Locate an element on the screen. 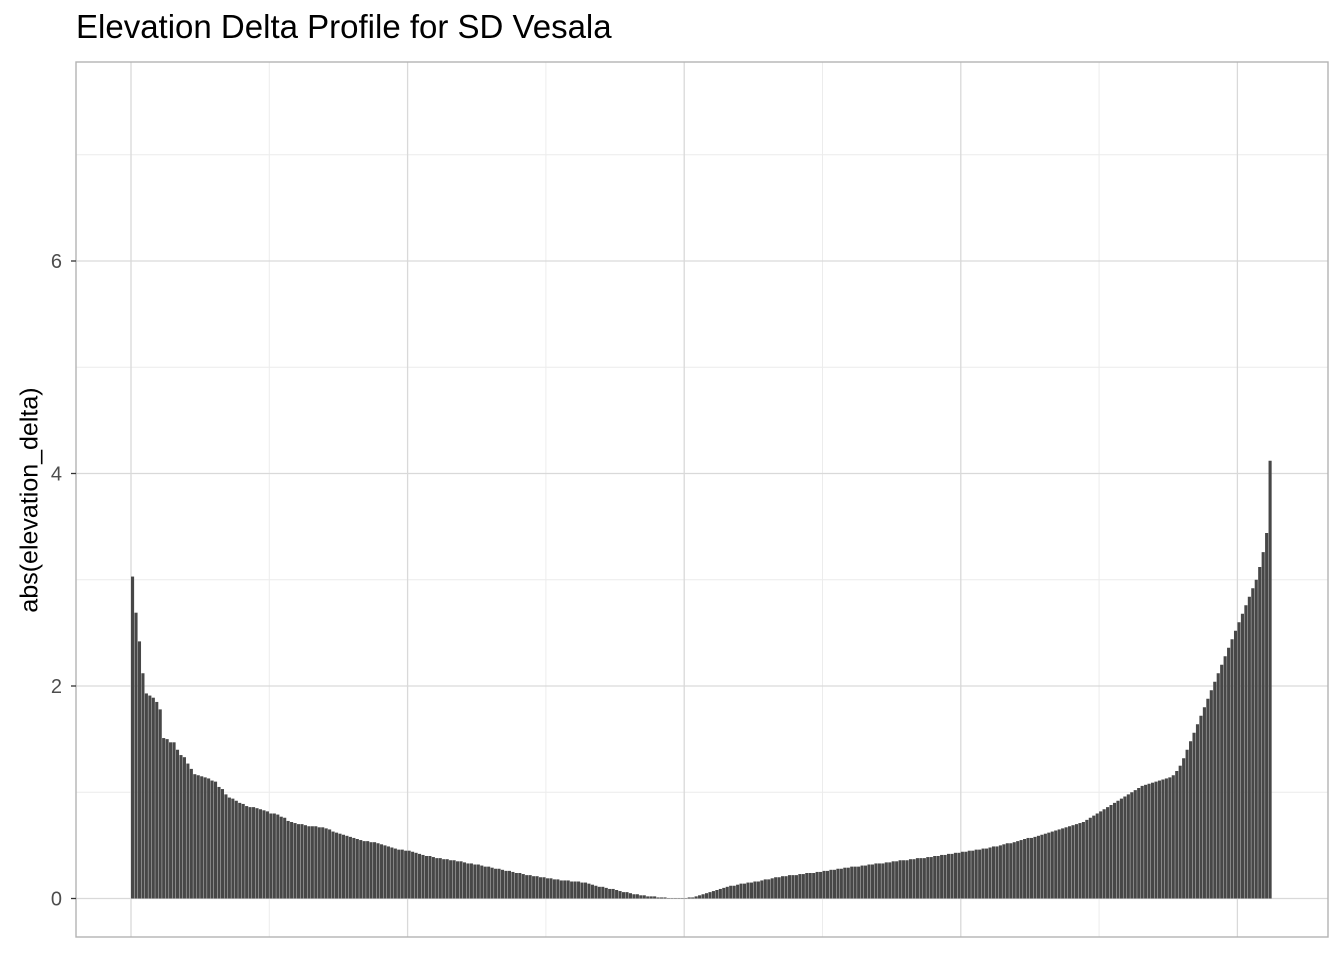 The width and height of the screenshot is (1344, 960). y-tick-label: 4 is located at coordinates (56, 475).